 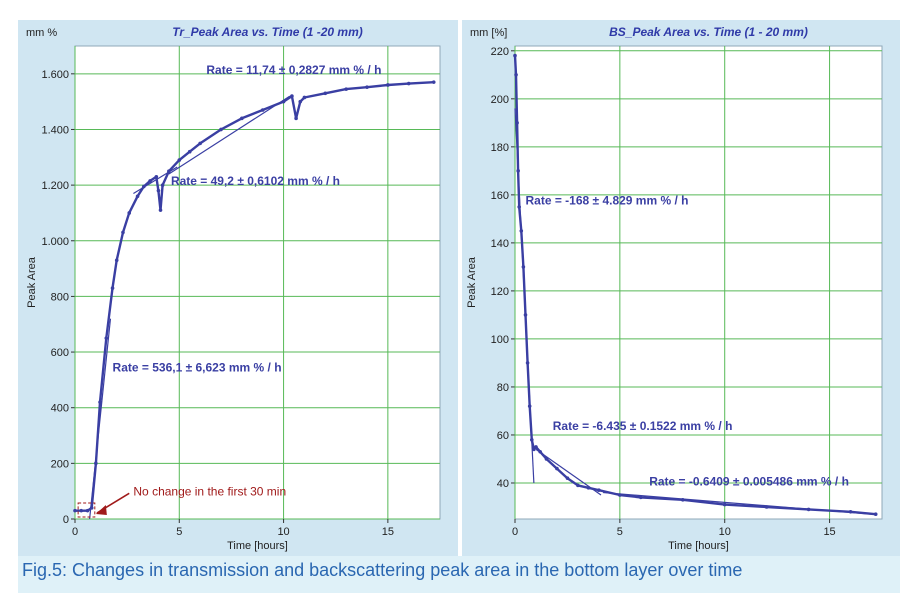 I want to click on y-tick-label: 140, so click(x=500, y=244).